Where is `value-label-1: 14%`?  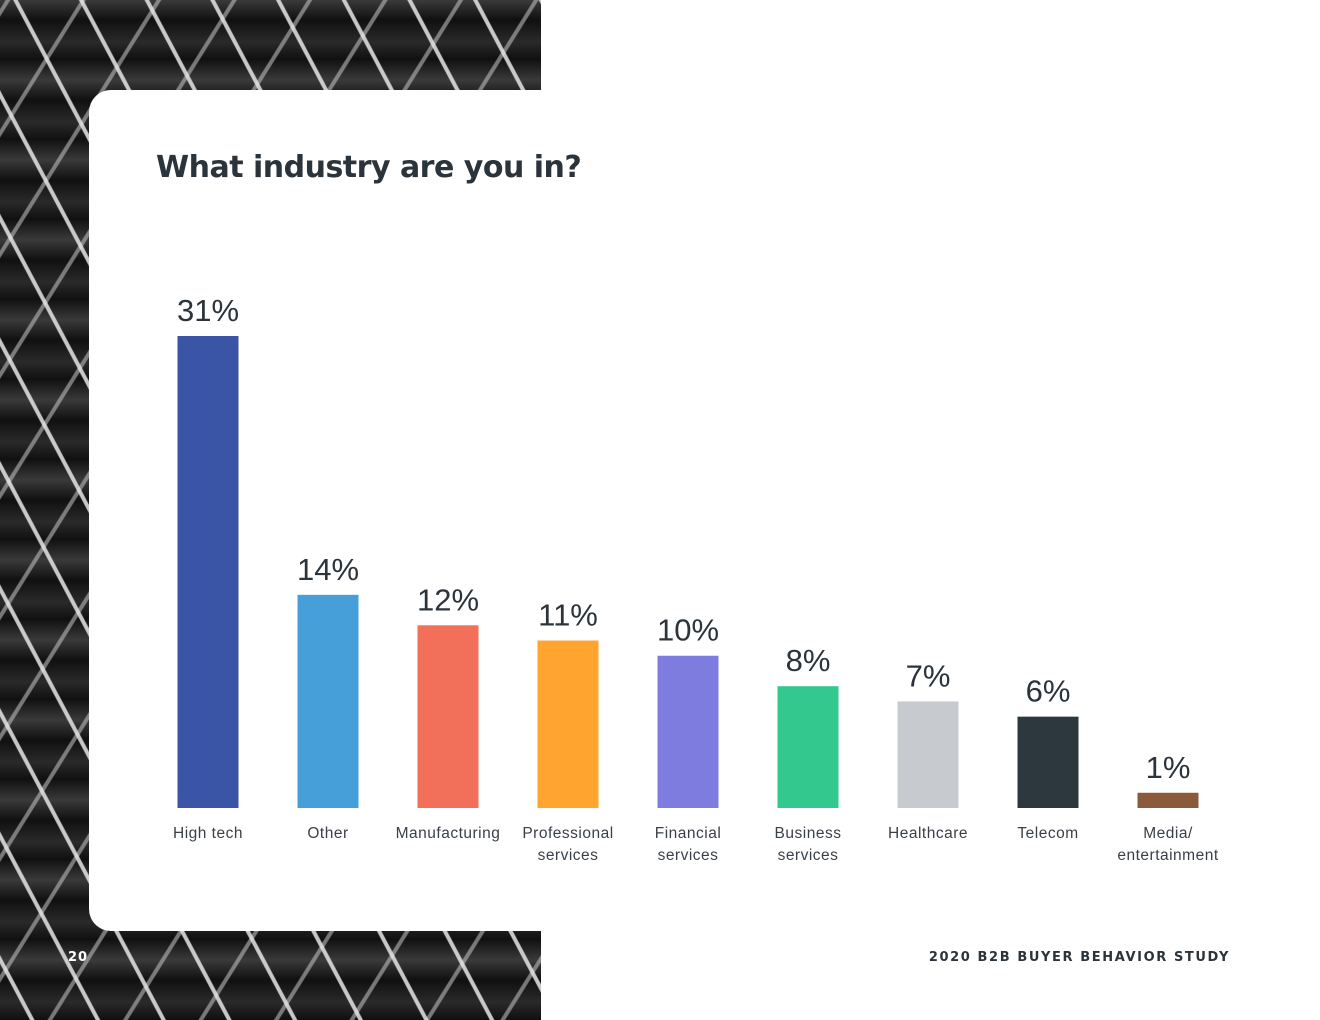
value-label-1: 14% is located at coordinates (328, 569).